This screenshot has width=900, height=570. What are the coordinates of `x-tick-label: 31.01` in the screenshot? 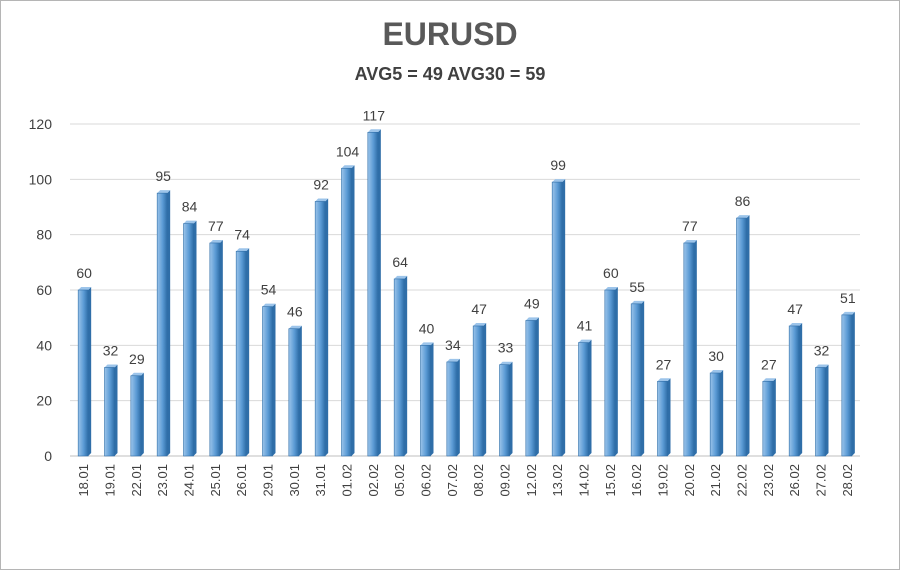 It's located at (320, 480).